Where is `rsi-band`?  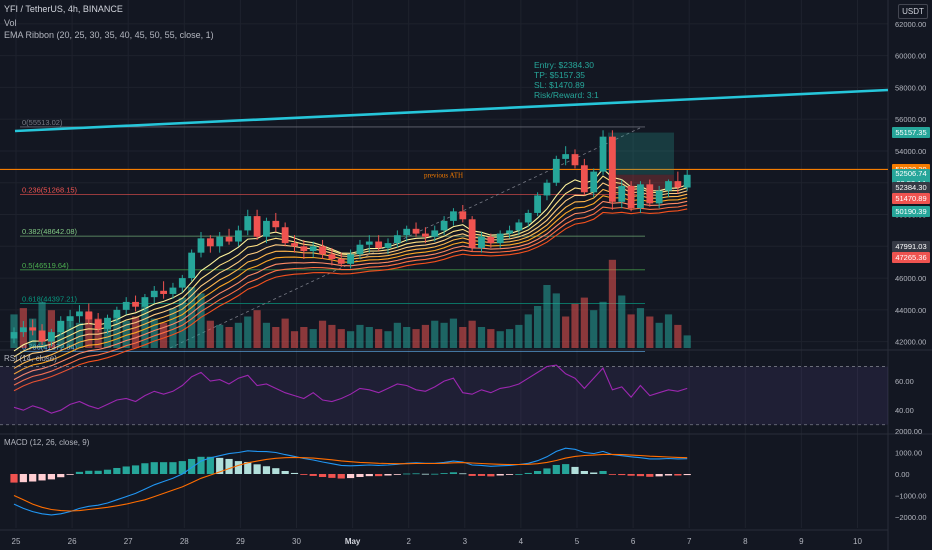
rsi-band is located at coordinates (444, 395).